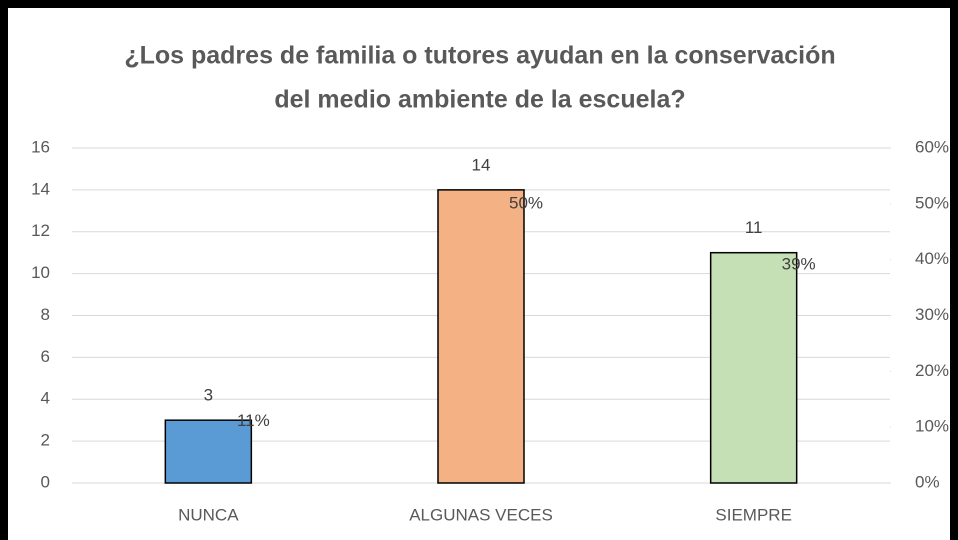 The width and height of the screenshot is (958, 540). Describe the element at coordinates (932, 146) in the screenshot. I see `y2-tick-label: 60%` at that location.